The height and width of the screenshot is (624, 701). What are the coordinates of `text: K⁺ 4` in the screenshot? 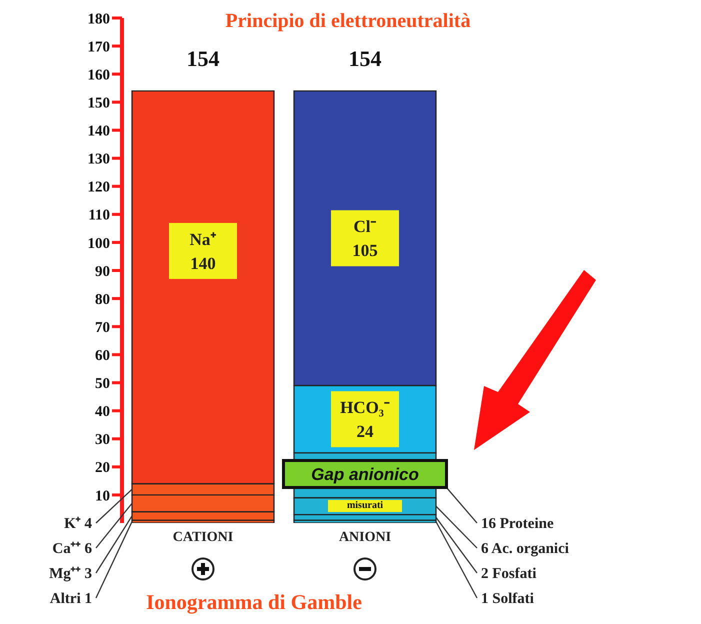 It's located at (78, 524).